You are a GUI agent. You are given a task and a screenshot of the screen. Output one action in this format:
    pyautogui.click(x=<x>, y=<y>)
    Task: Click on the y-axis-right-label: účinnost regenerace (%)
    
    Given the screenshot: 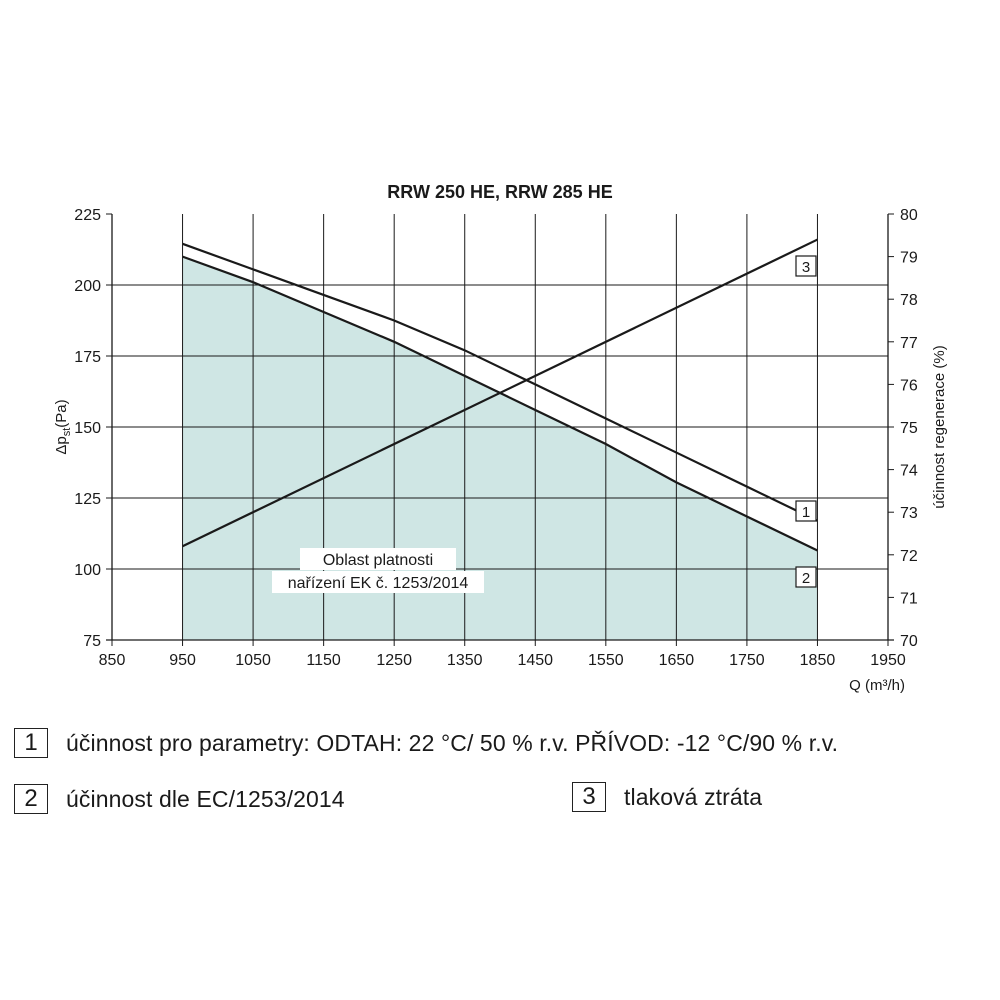 What is the action you would take?
    pyautogui.click(x=939, y=426)
    